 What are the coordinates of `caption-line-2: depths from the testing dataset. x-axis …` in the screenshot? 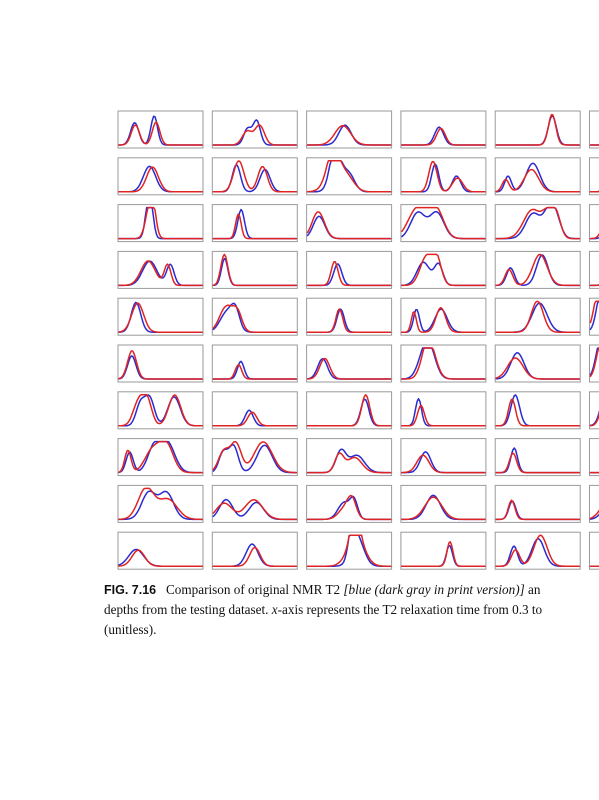 It's located at (351, 610).